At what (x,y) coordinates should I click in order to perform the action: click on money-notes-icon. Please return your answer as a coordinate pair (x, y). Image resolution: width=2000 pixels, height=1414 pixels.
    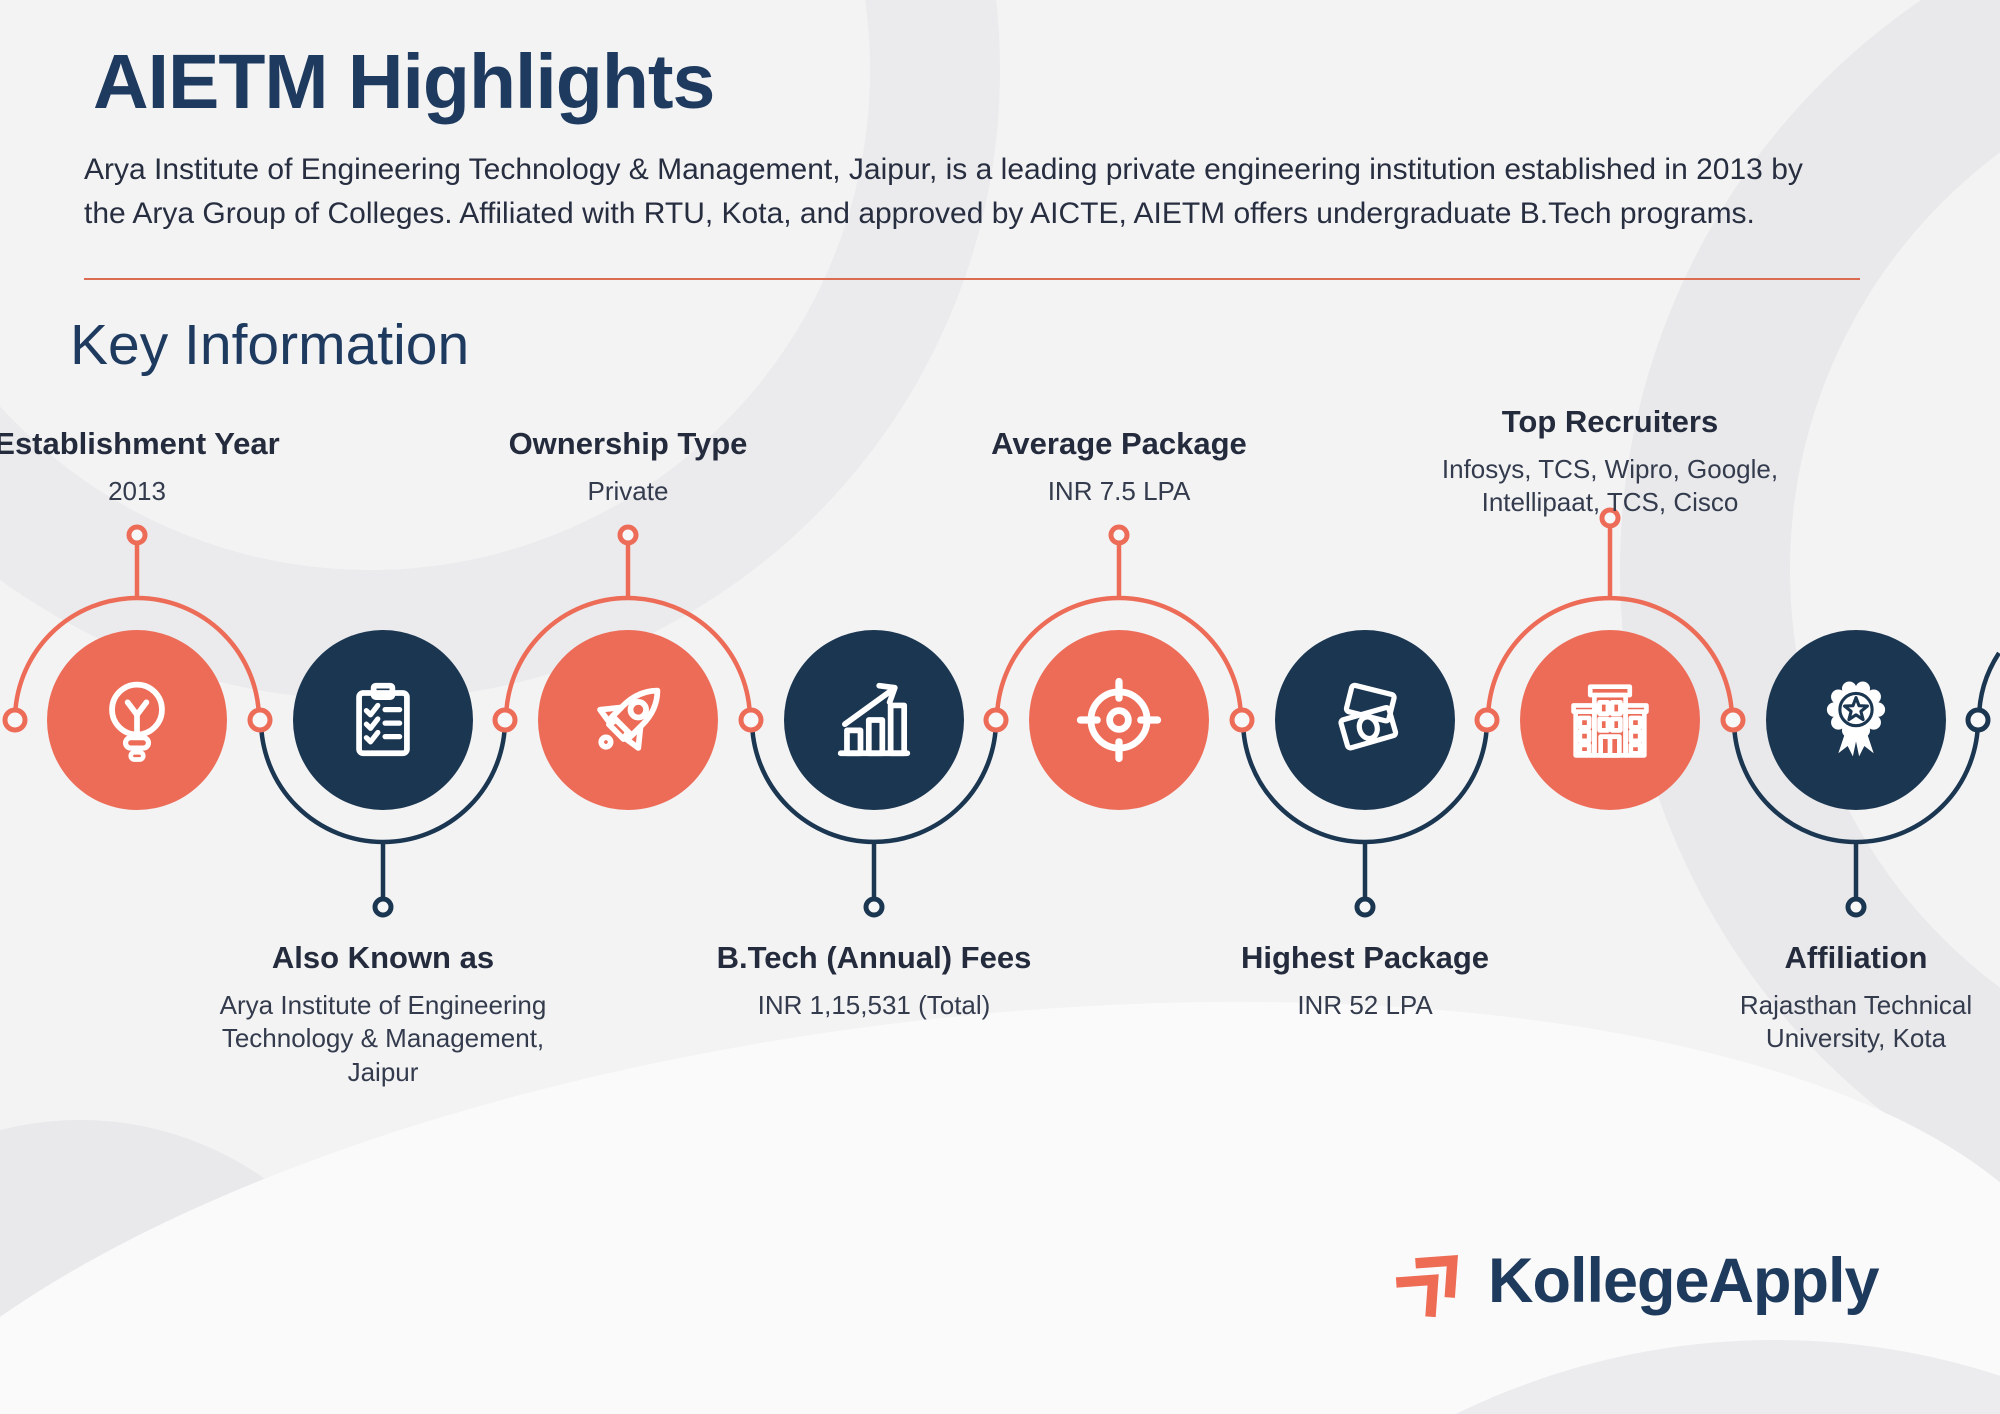
    Looking at the image, I should click on (1368, 716).